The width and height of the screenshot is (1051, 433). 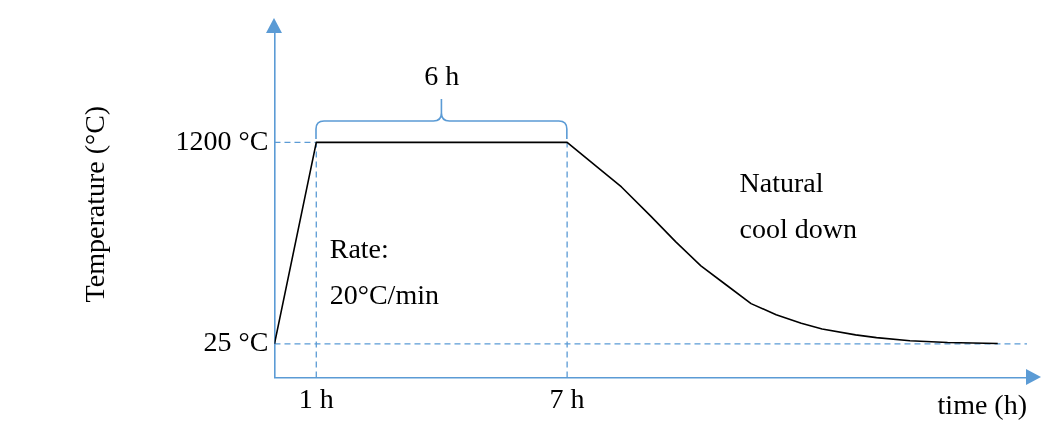 I want to click on annotation: Natural cool down, so click(x=798, y=205).